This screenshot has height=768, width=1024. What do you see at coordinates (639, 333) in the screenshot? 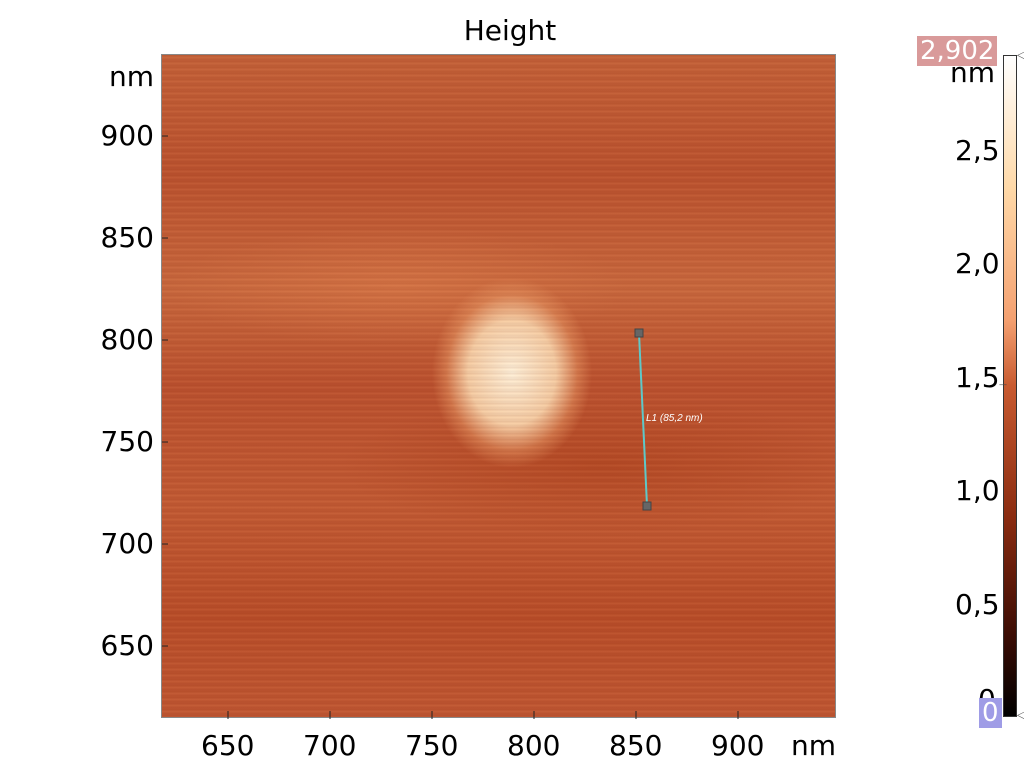
I see `measurement-handle-start` at bounding box center [639, 333].